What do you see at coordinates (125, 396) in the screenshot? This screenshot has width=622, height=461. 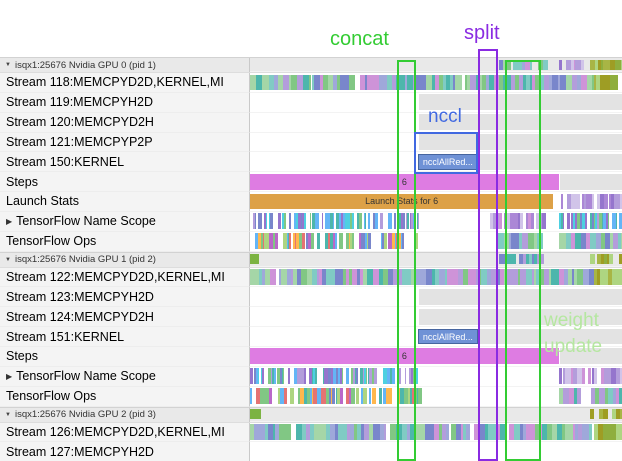 I see `row-label: TensorFlow Ops` at bounding box center [125, 396].